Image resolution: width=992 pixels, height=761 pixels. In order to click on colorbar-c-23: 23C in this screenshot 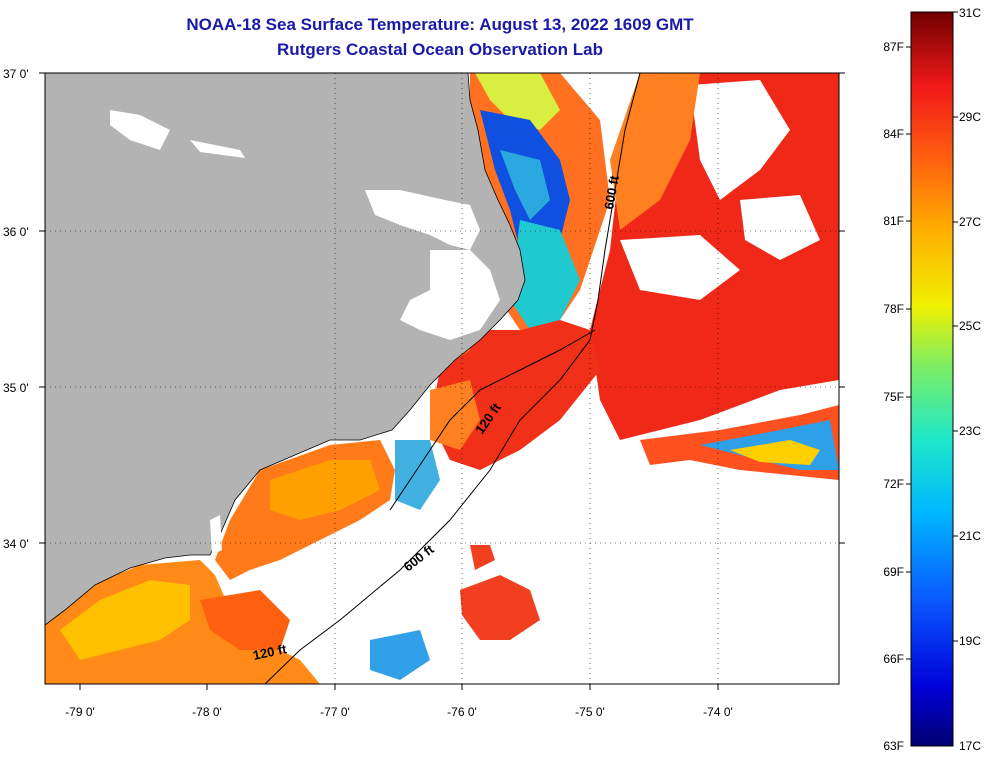, I will do `click(970, 431)`.